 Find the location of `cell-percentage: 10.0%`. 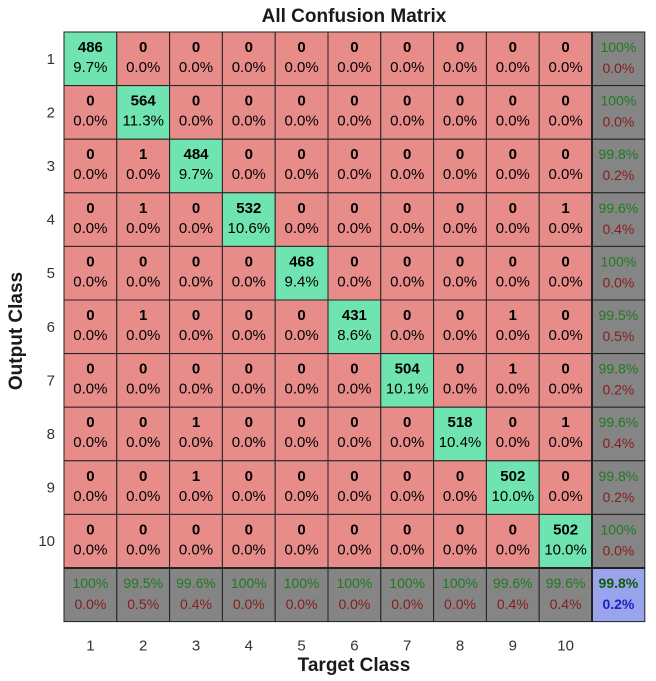

cell-percentage: 10.0% is located at coordinates (565, 549).